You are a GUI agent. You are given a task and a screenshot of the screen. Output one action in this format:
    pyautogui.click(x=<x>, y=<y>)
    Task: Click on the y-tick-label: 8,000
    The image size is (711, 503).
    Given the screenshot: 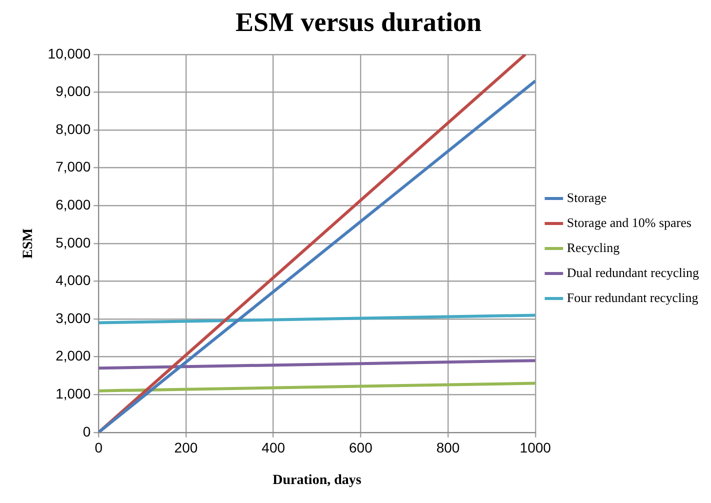 What is the action you would take?
    pyautogui.click(x=73, y=128)
    